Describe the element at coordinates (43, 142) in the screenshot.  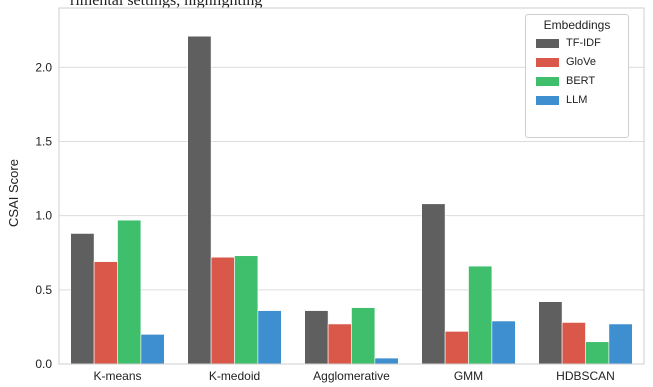
I see `y-tick-label: 1.5` at that location.